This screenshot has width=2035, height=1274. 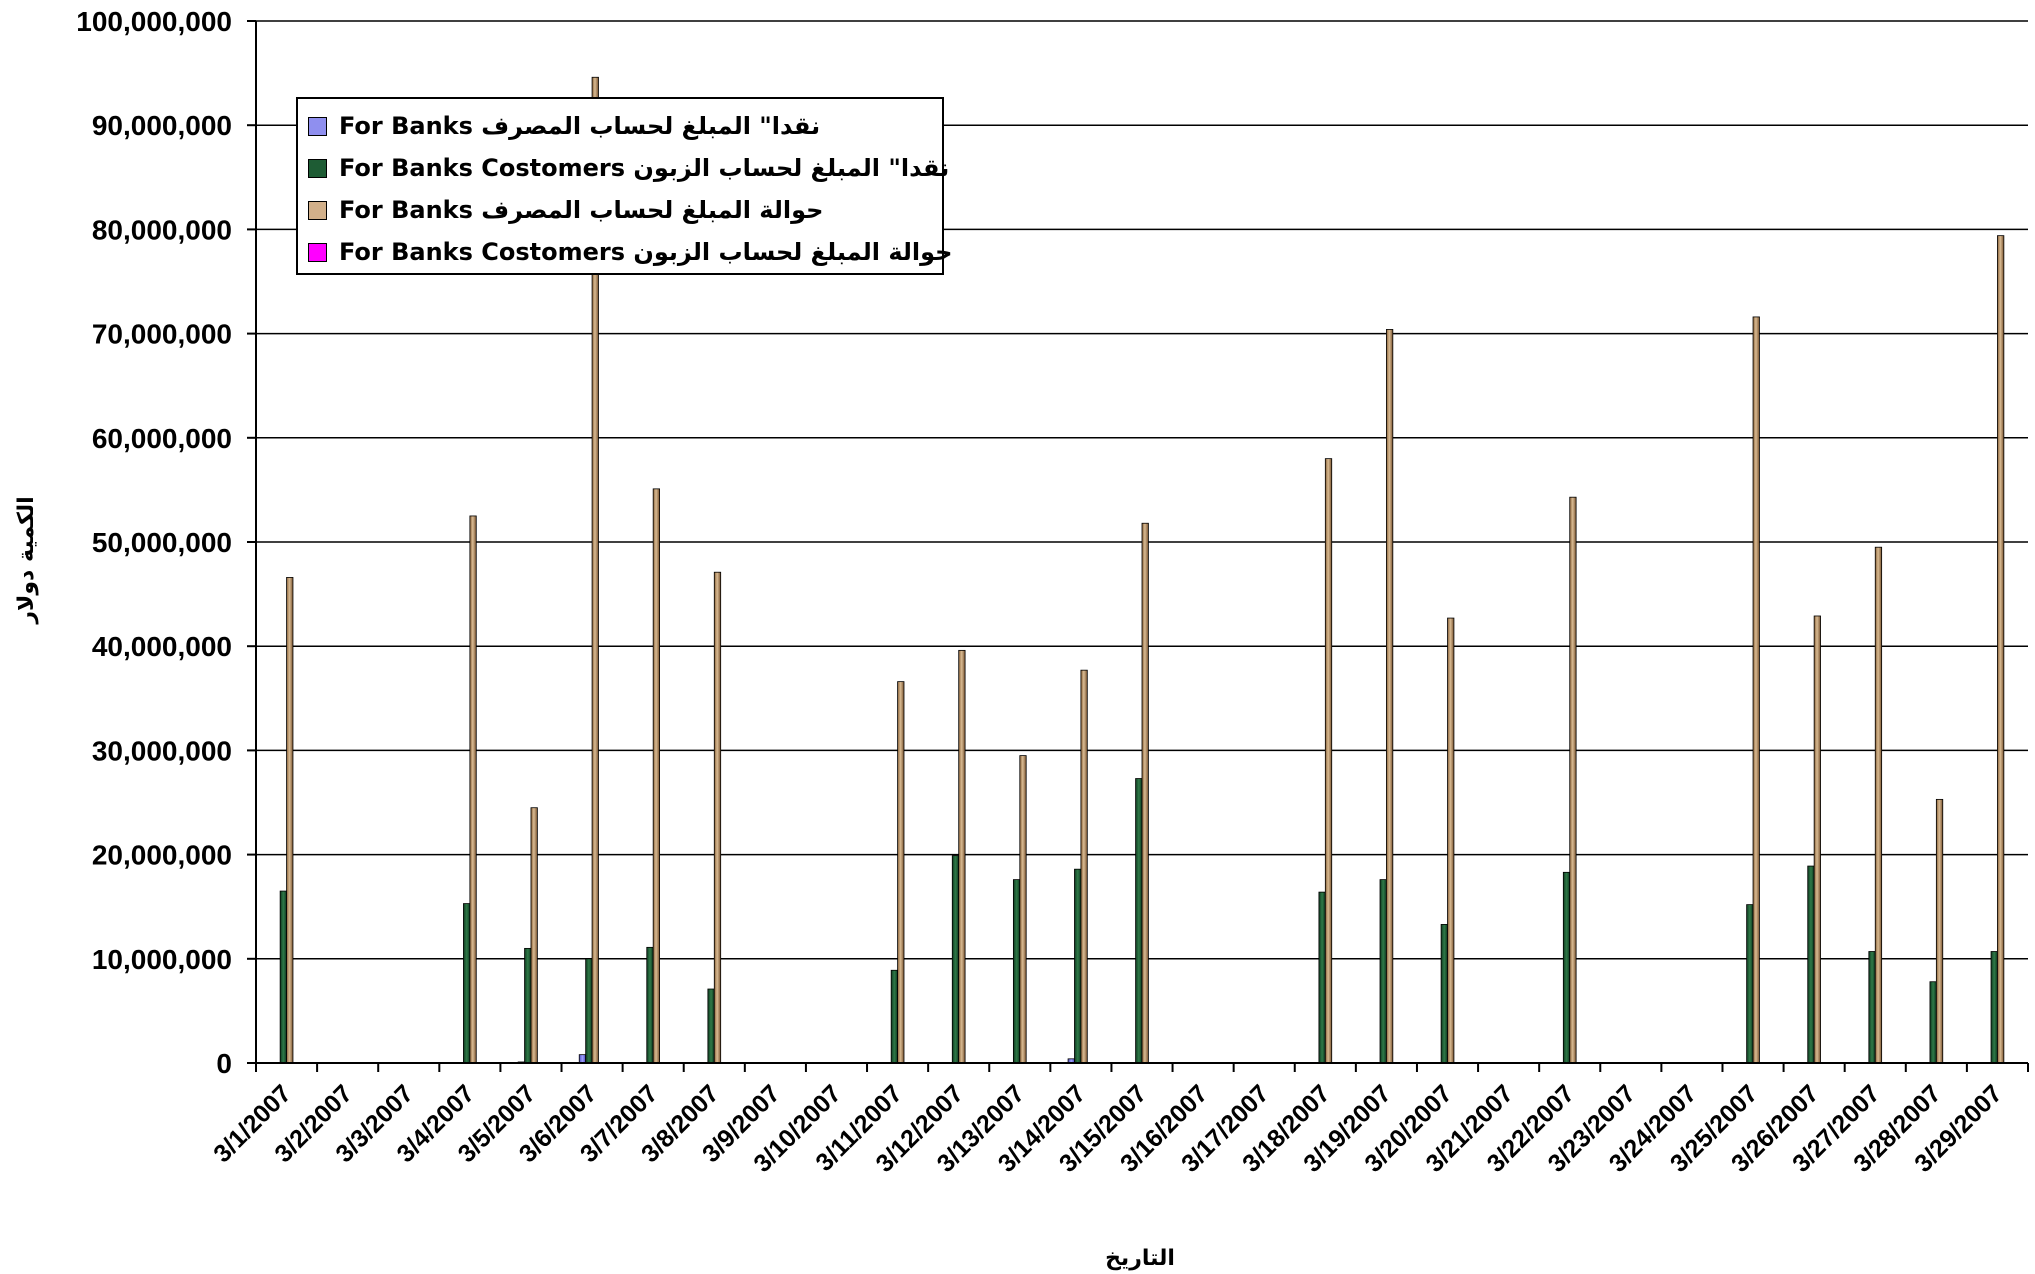 I want to click on y-tick-label: 50,000,000, so click(x=162, y=542).